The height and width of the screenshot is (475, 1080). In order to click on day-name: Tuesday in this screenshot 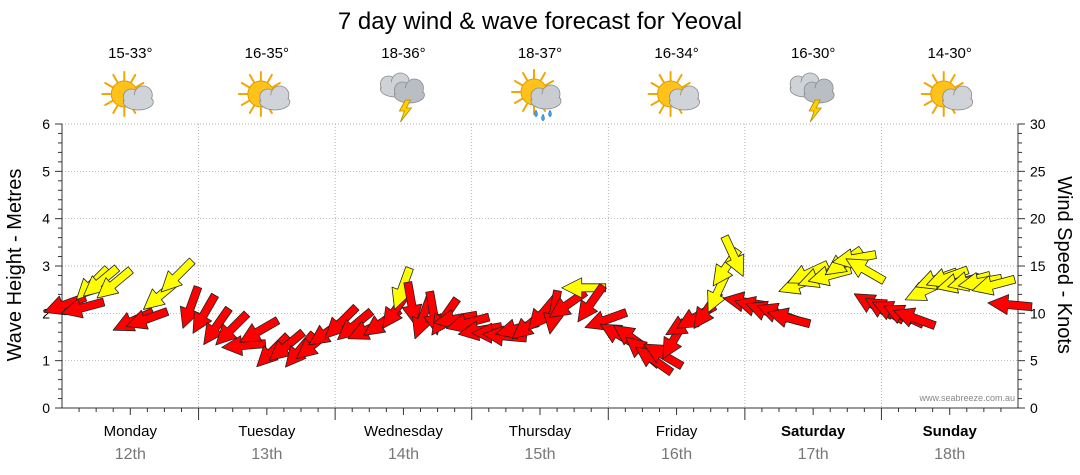, I will do `click(266, 431)`.